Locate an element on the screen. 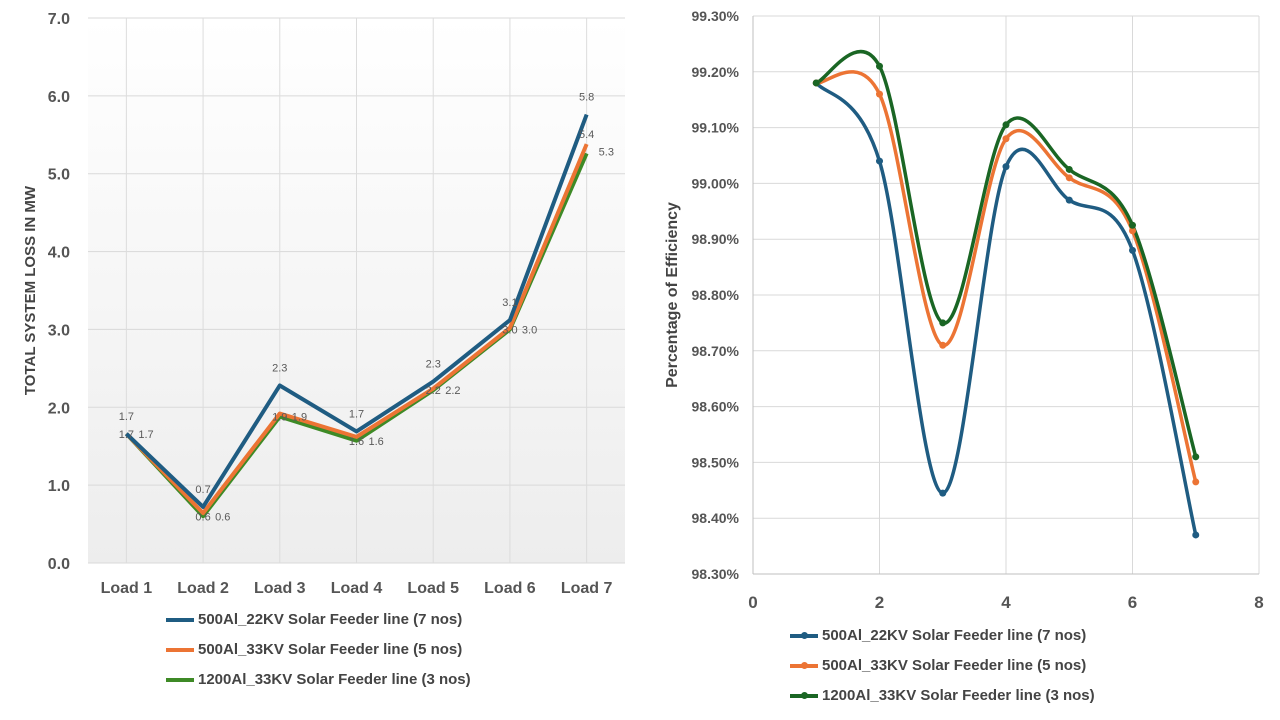  x-tick-label: Load 1 is located at coordinates (127, 588).